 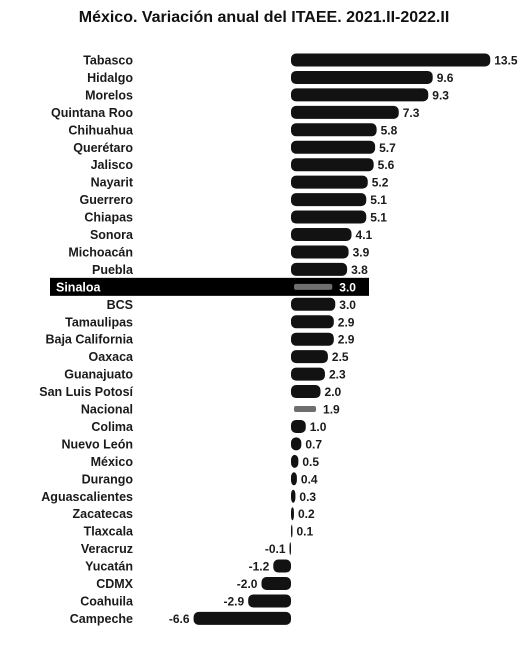 I want to click on value-label-chiapas: 5.1, so click(x=378, y=218).